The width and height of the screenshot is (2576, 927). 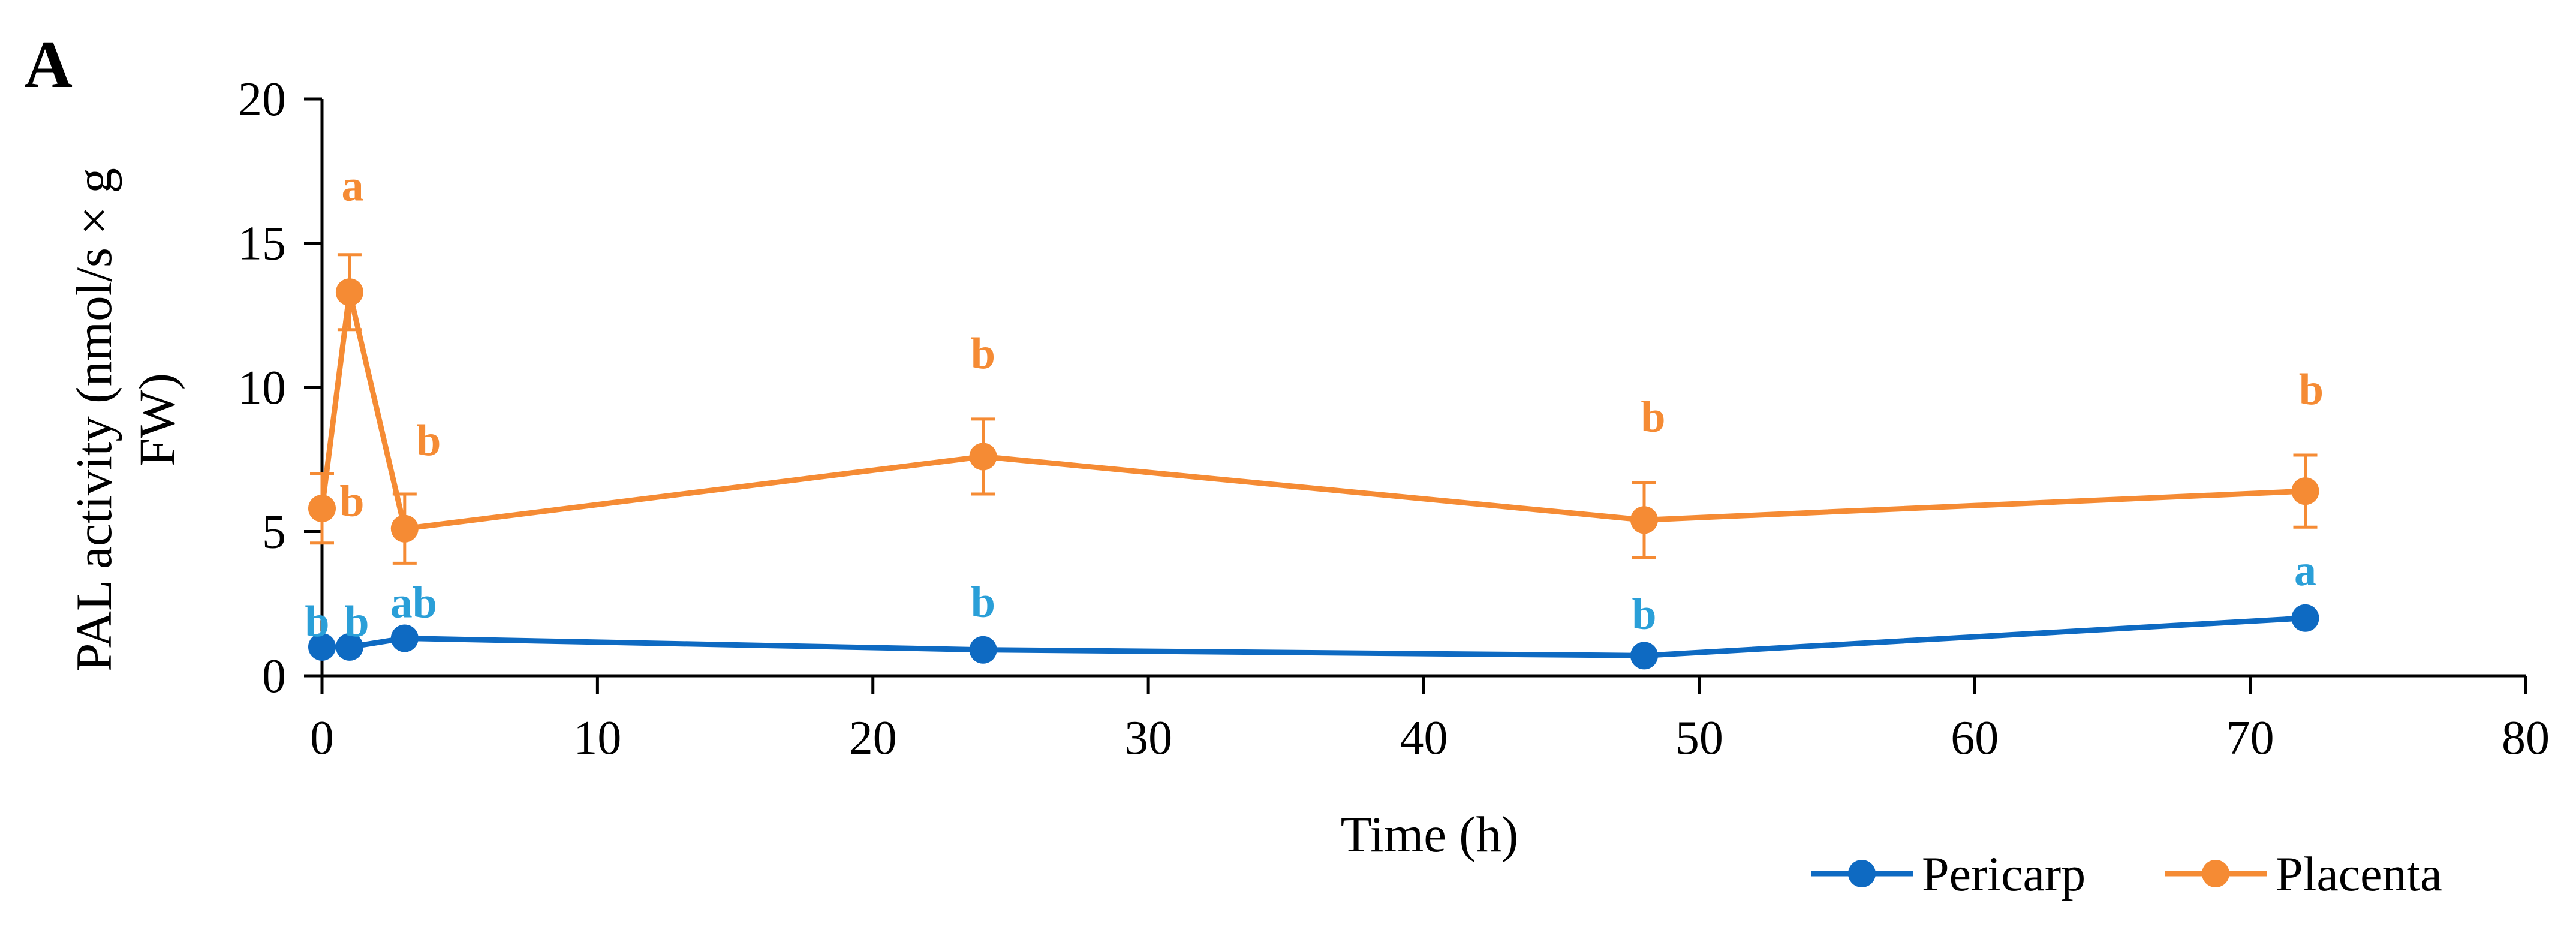 What do you see at coordinates (274, 533) in the screenshot?
I see `y-tick-label: 5` at bounding box center [274, 533].